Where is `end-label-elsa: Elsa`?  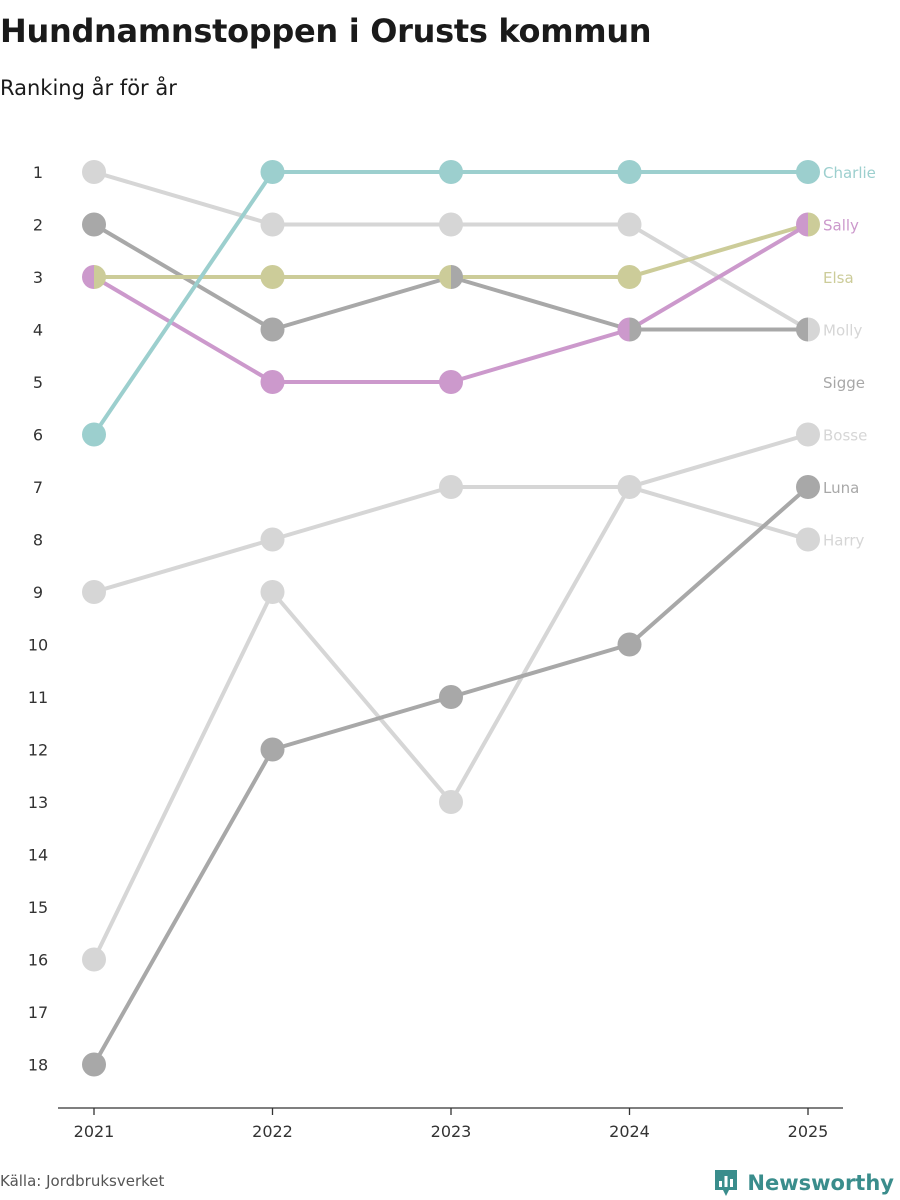
end-label-elsa: Elsa is located at coordinates (838, 278).